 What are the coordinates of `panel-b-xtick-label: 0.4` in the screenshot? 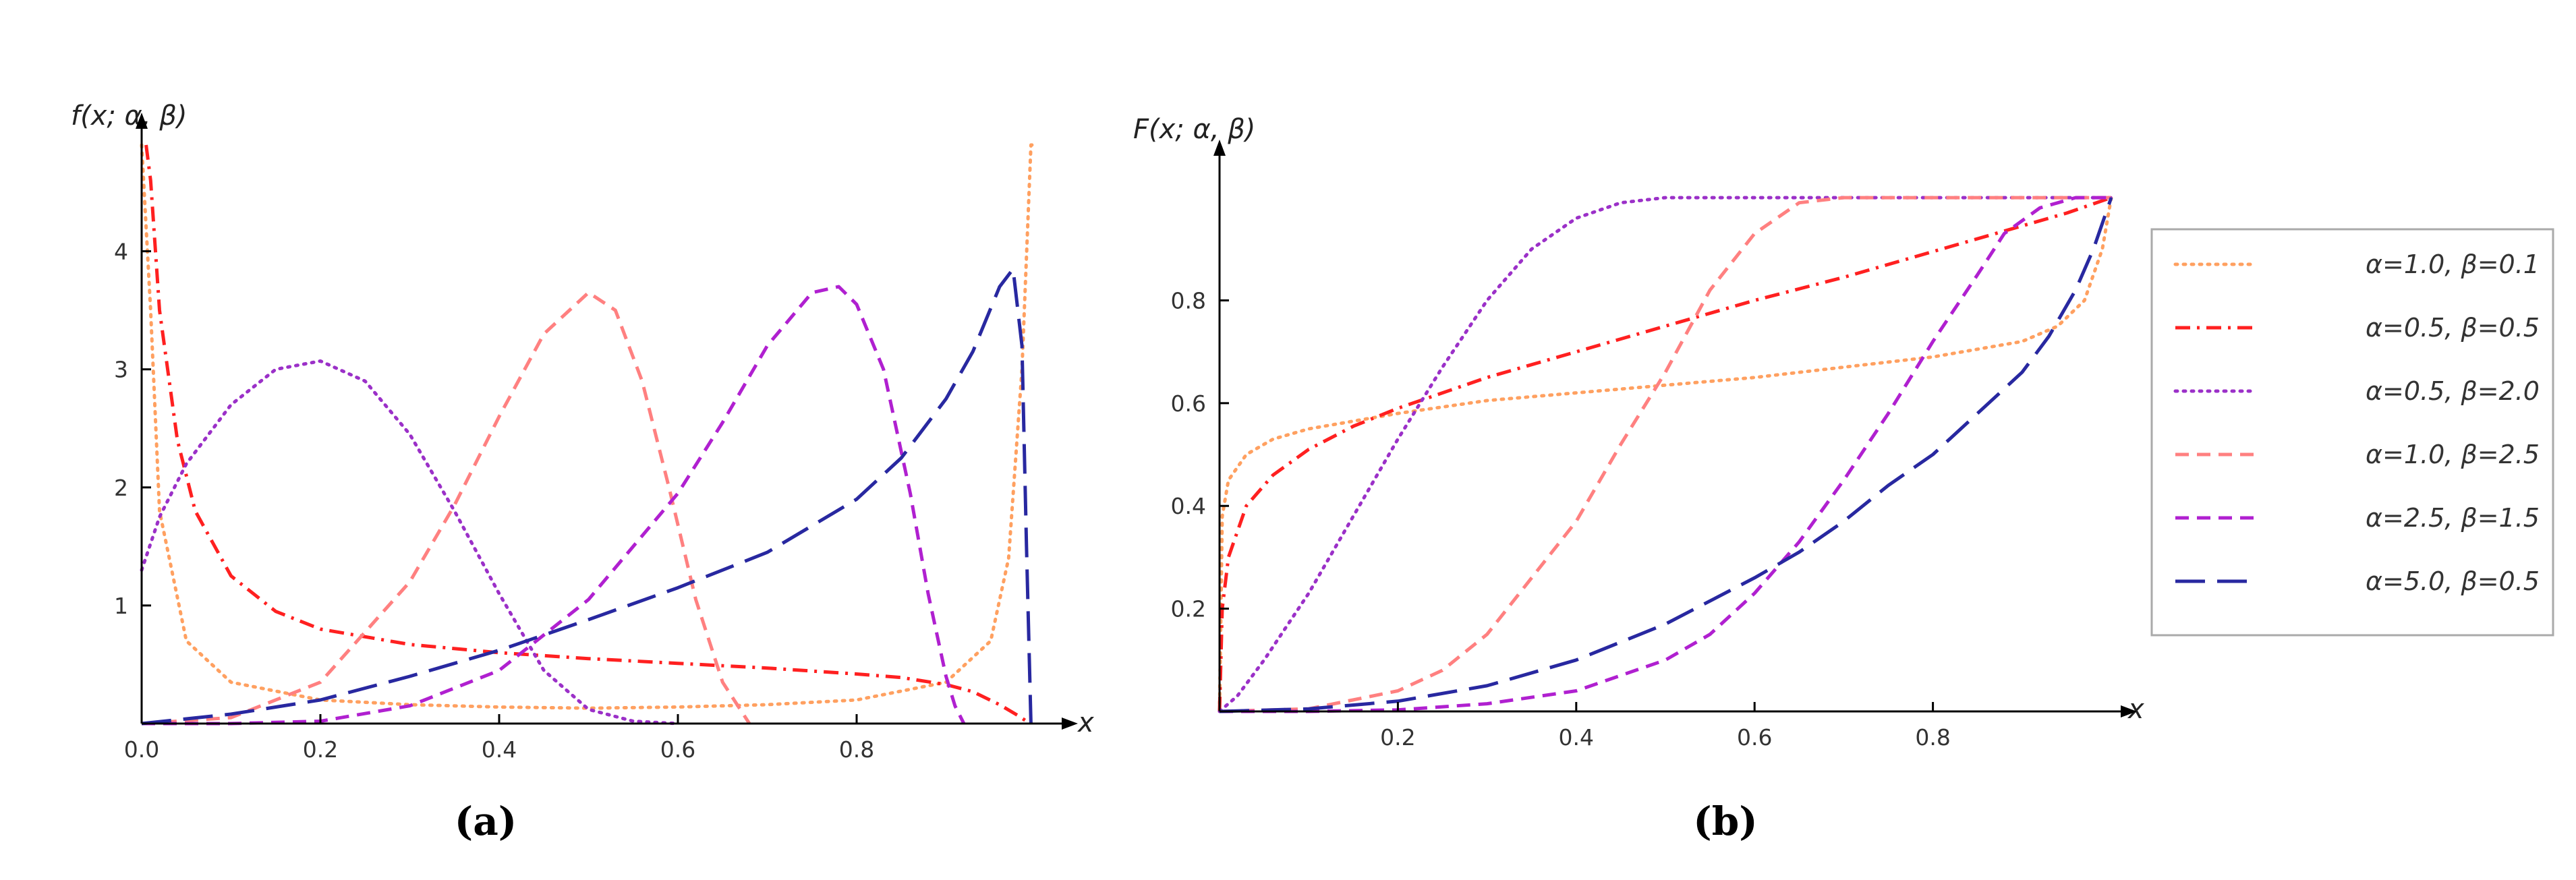 It's located at (1576, 737).